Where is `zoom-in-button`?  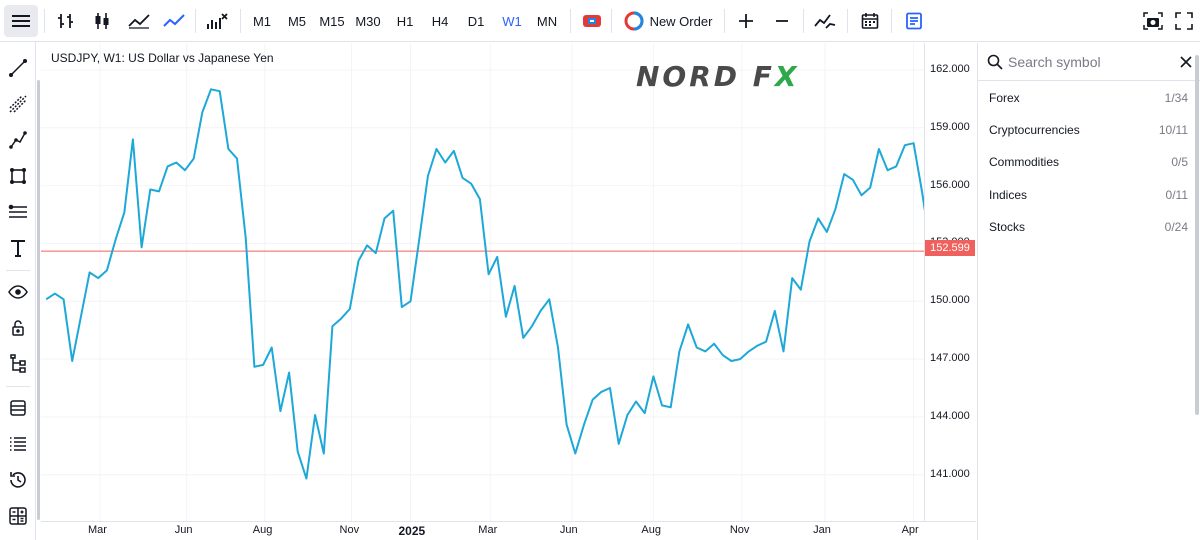
zoom-in-button is located at coordinates (746, 21).